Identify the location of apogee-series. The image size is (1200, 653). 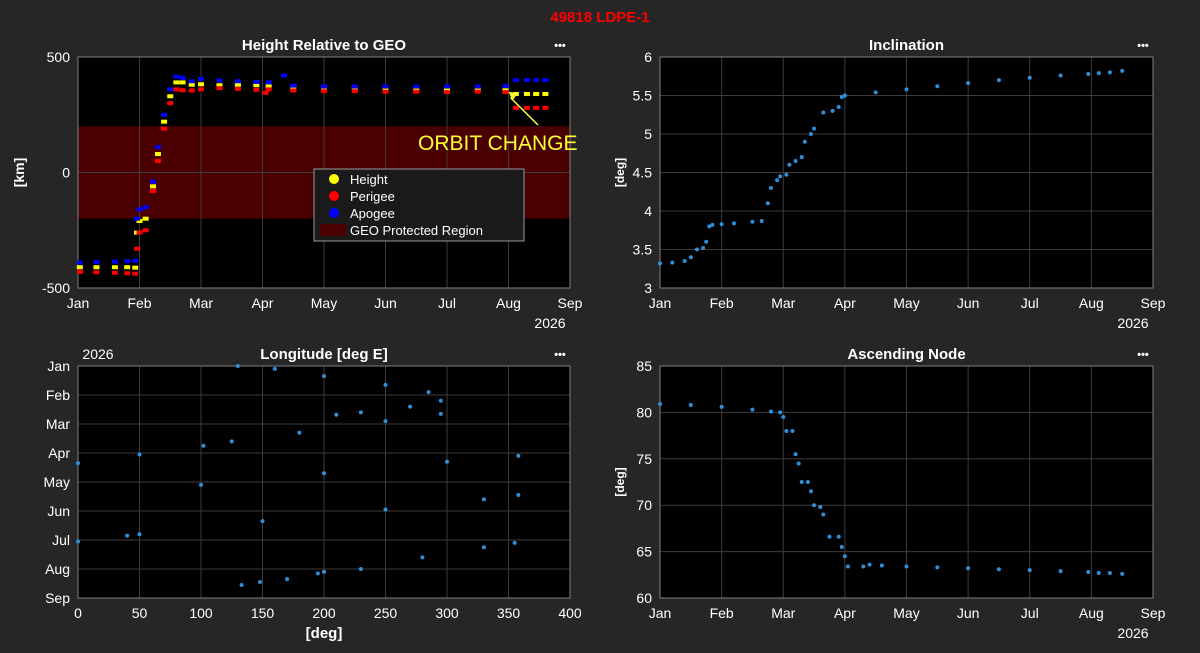
(312, 169).